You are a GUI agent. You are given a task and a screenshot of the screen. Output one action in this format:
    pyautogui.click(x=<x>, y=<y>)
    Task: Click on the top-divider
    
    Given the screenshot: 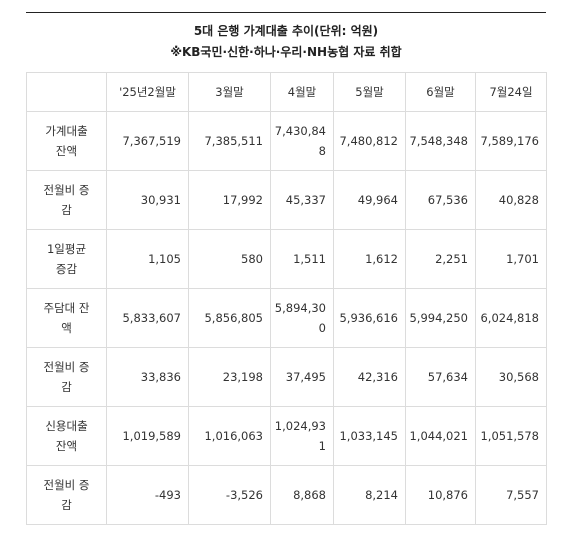 What is the action you would take?
    pyautogui.click(x=286, y=12)
    